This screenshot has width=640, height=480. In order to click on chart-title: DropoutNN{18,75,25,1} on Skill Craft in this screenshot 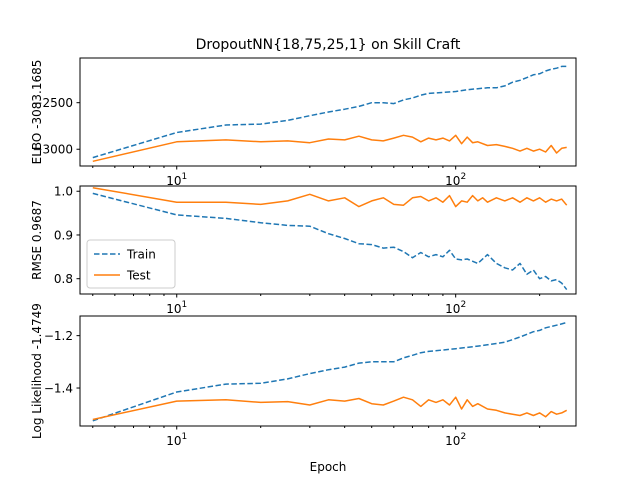, I will do `click(328, 45)`.